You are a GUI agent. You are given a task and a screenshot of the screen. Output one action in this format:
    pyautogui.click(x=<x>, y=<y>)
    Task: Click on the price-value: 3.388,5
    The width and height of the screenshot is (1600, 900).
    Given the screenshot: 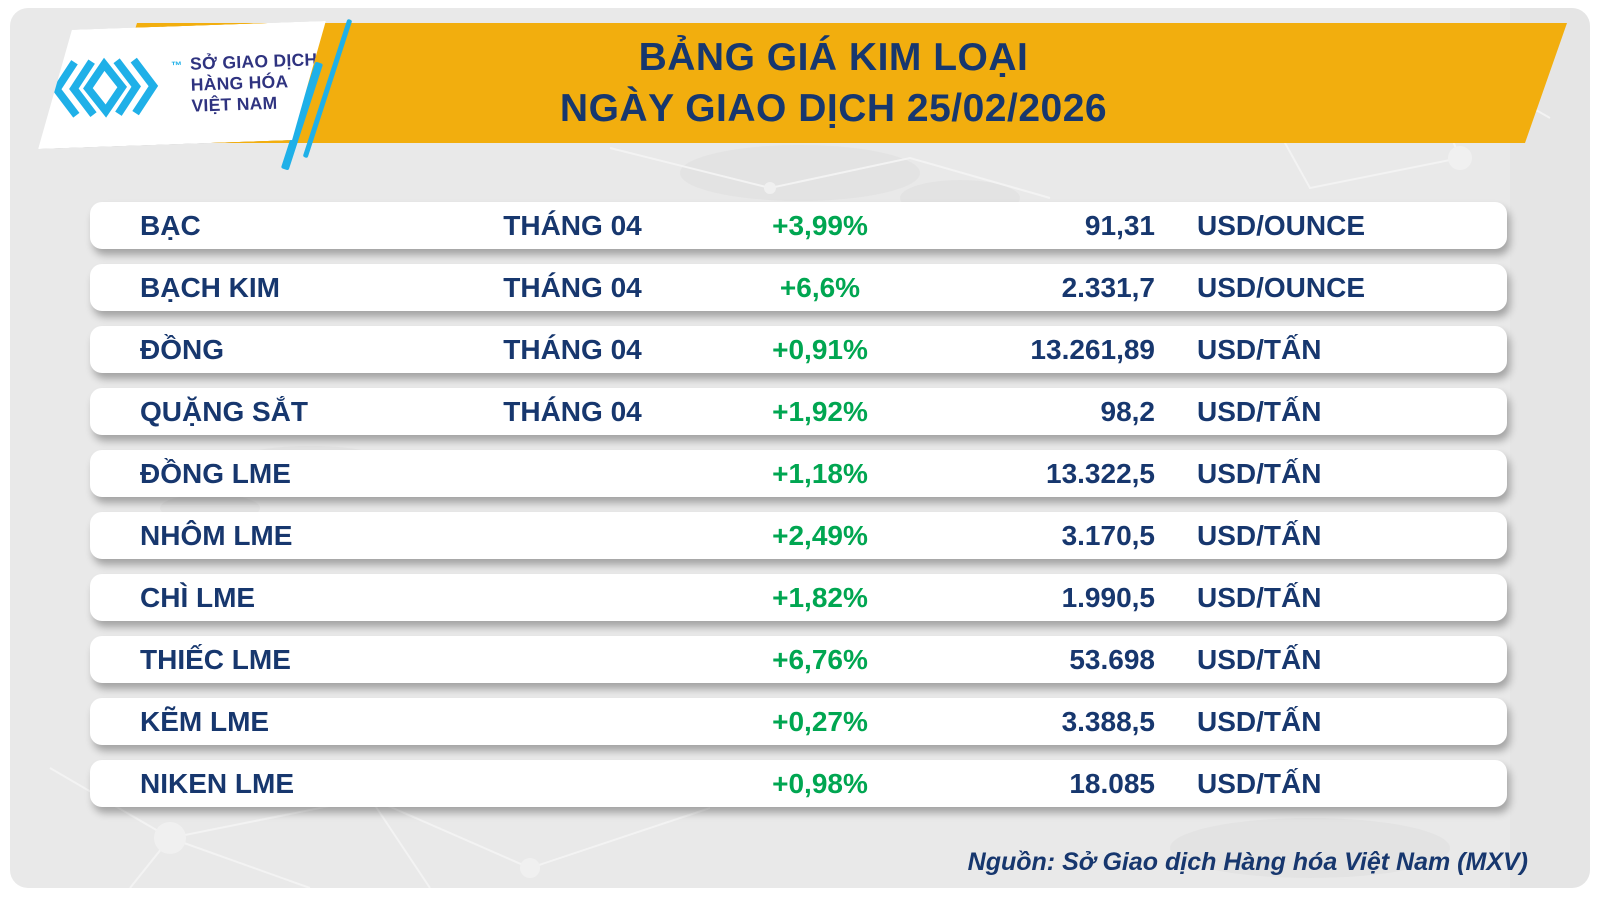 What is the action you would take?
    pyautogui.click(x=1108, y=721)
    